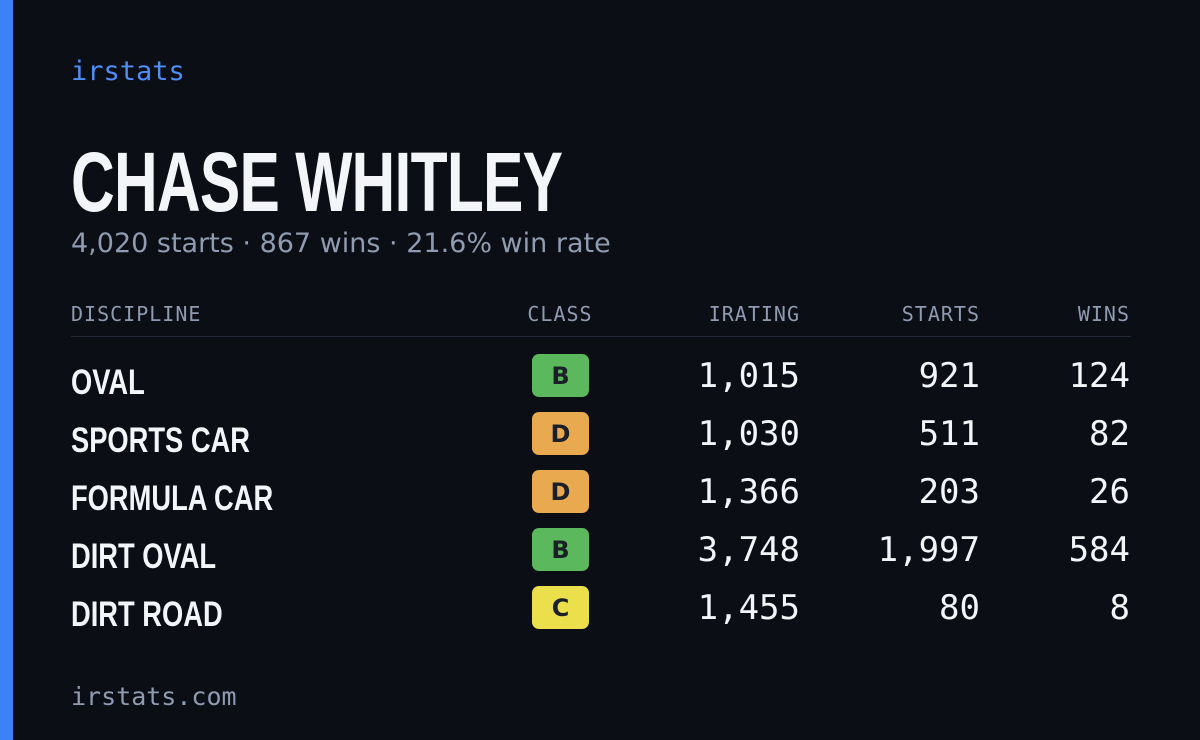  I want to click on footer: irstats.com, so click(154, 696).